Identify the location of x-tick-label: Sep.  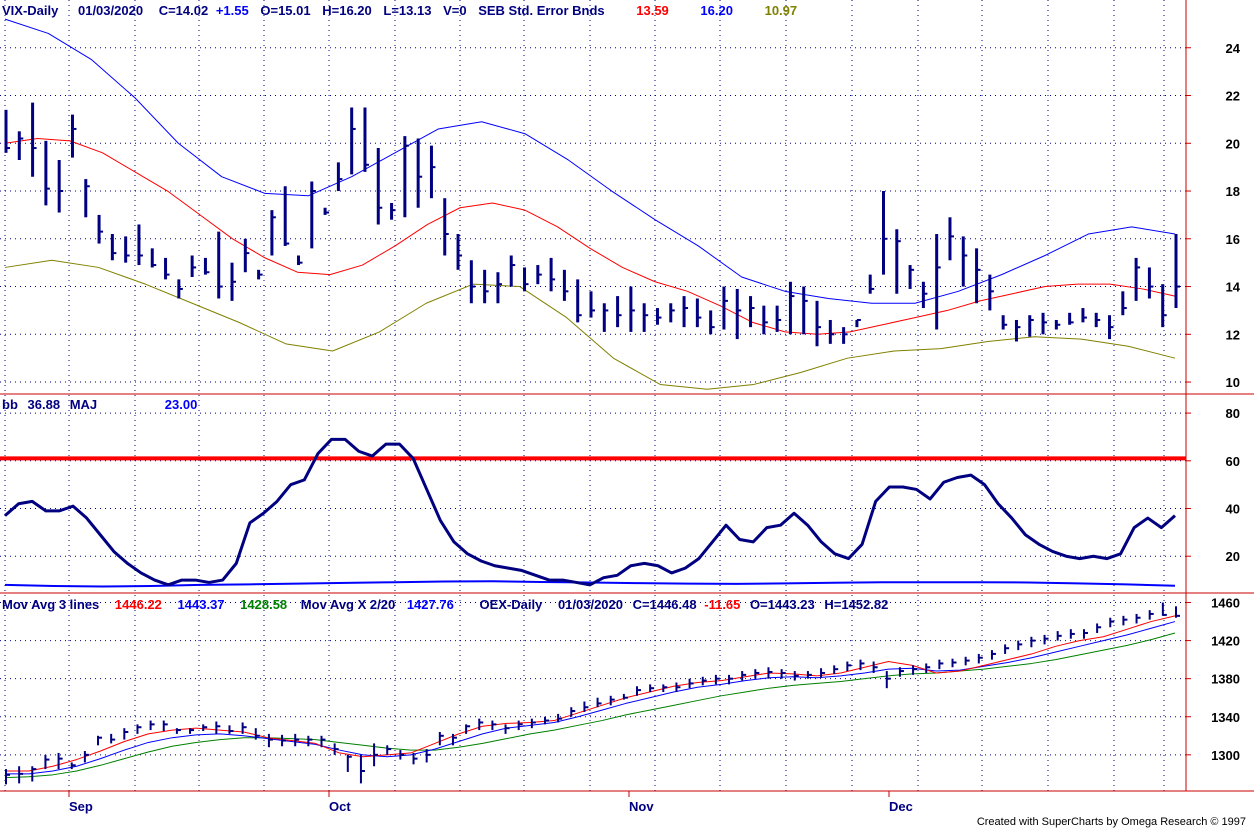
(81, 806).